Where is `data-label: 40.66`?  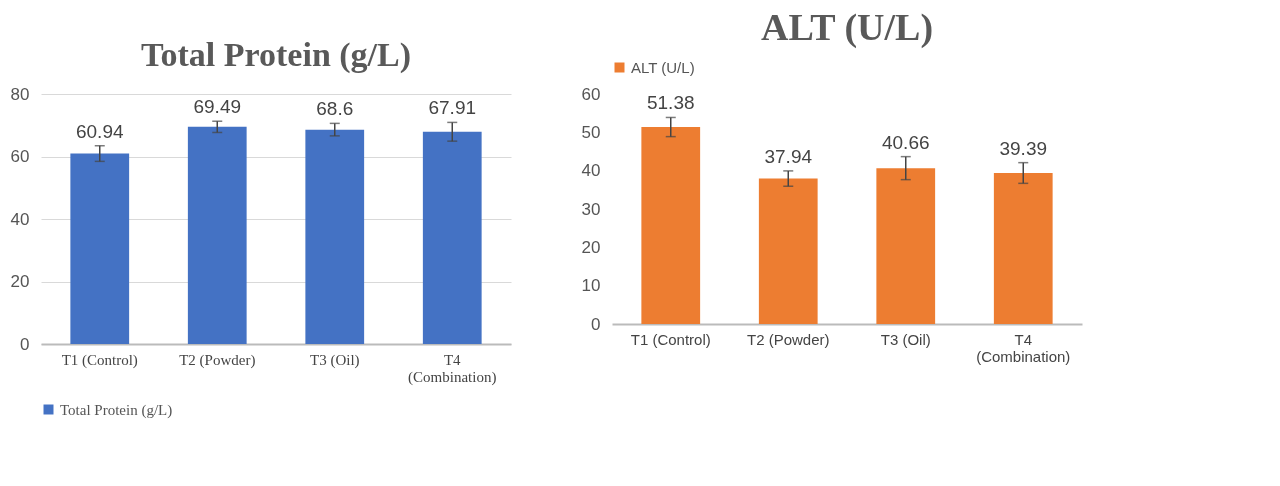 data-label: 40.66 is located at coordinates (905, 142).